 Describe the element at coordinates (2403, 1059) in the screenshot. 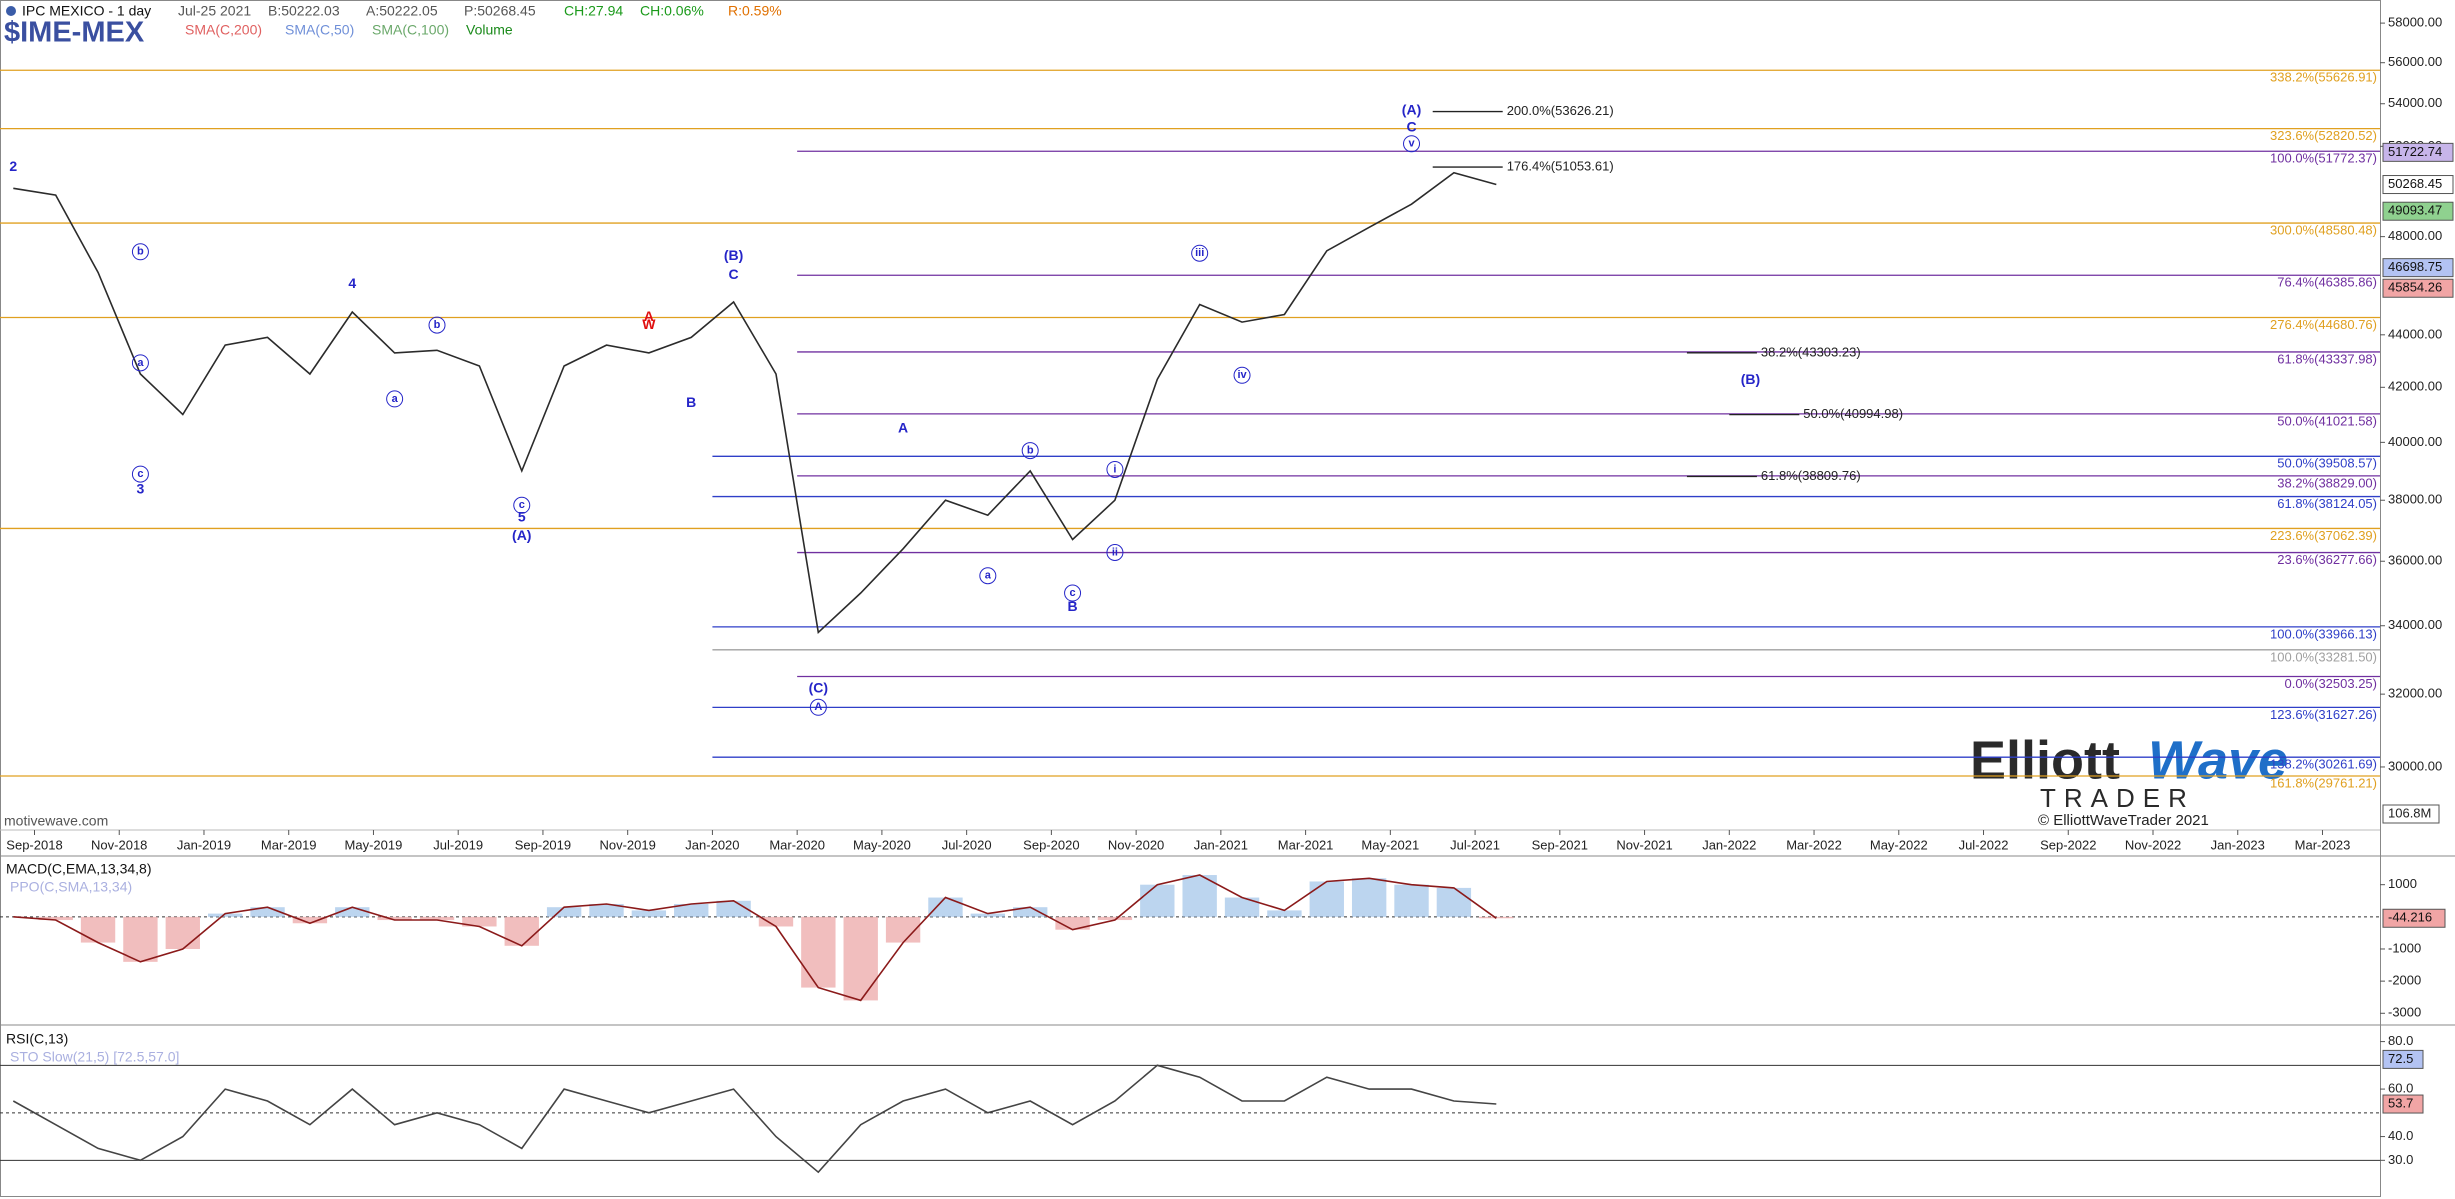

I see `value-tag` at that location.